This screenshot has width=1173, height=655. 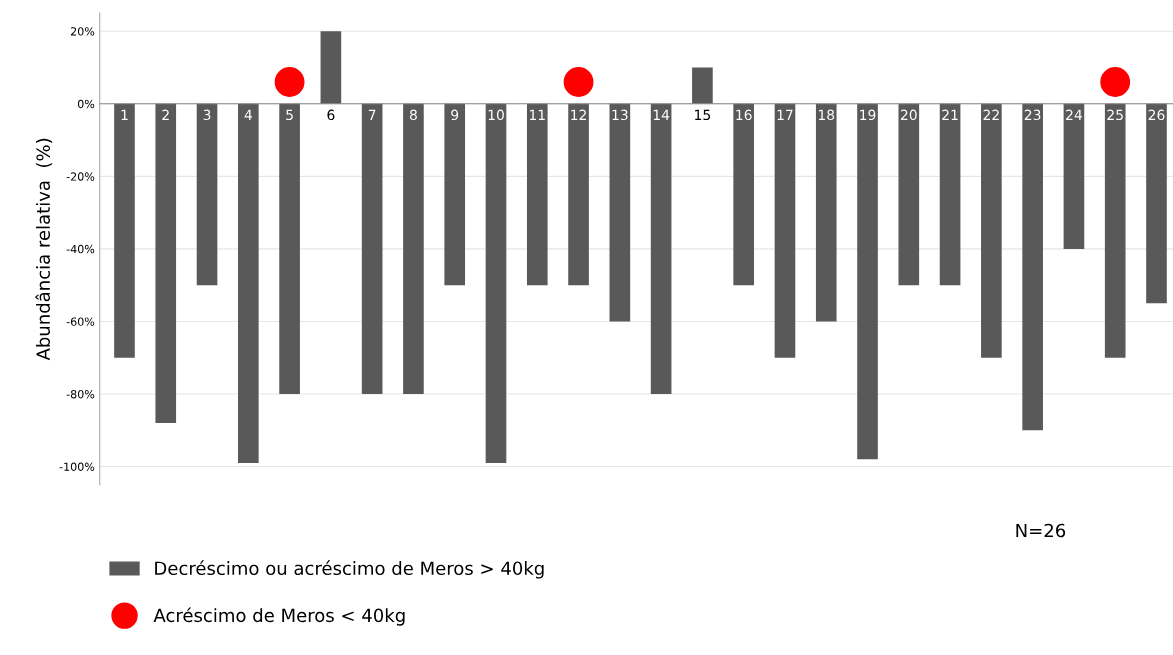 What do you see at coordinates (165, 114) in the screenshot?
I see `x-tick-label: 2` at bounding box center [165, 114].